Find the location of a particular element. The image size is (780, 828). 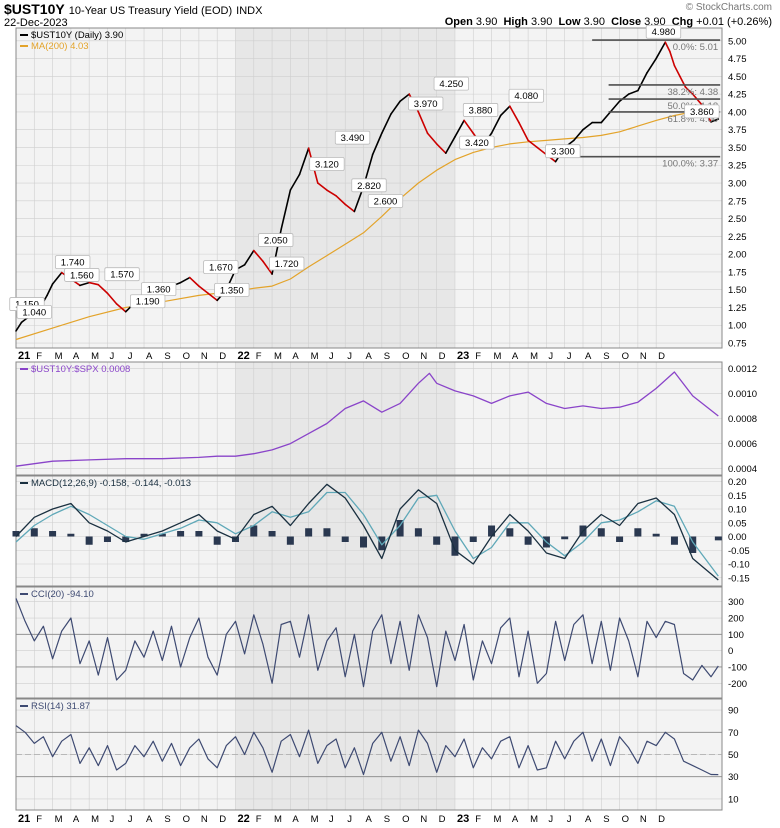

value-callout-label: 1.360 is located at coordinates (159, 290).